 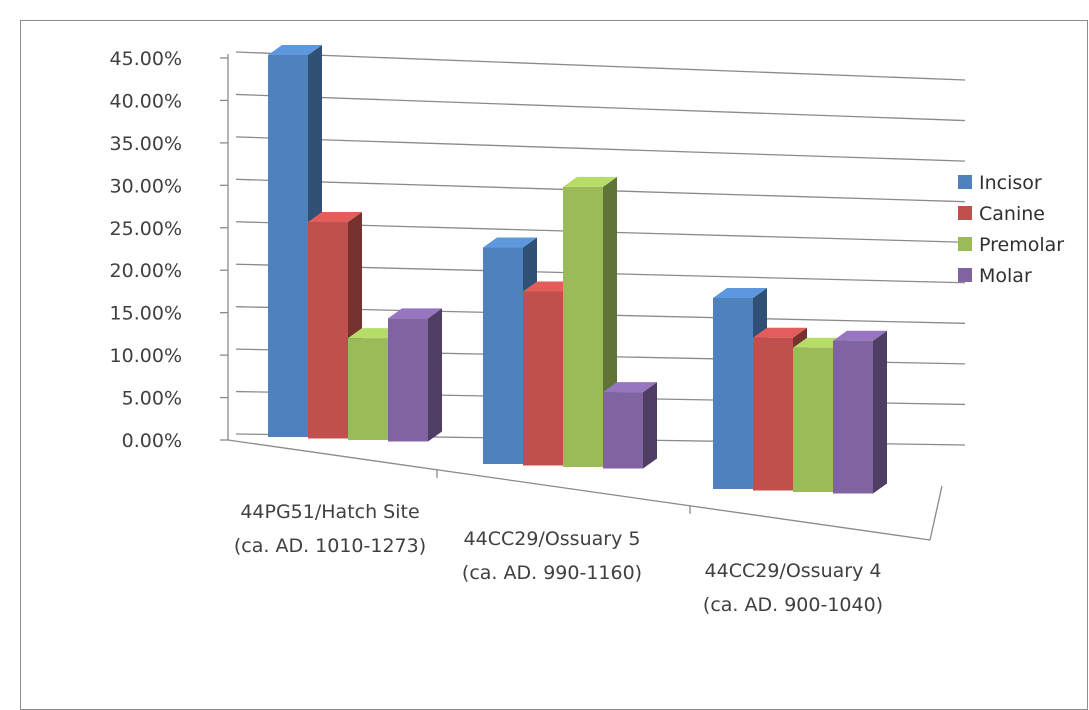 What do you see at coordinates (146, 101) in the screenshot?
I see `y-tick-label: 40.00%` at bounding box center [146, 101].